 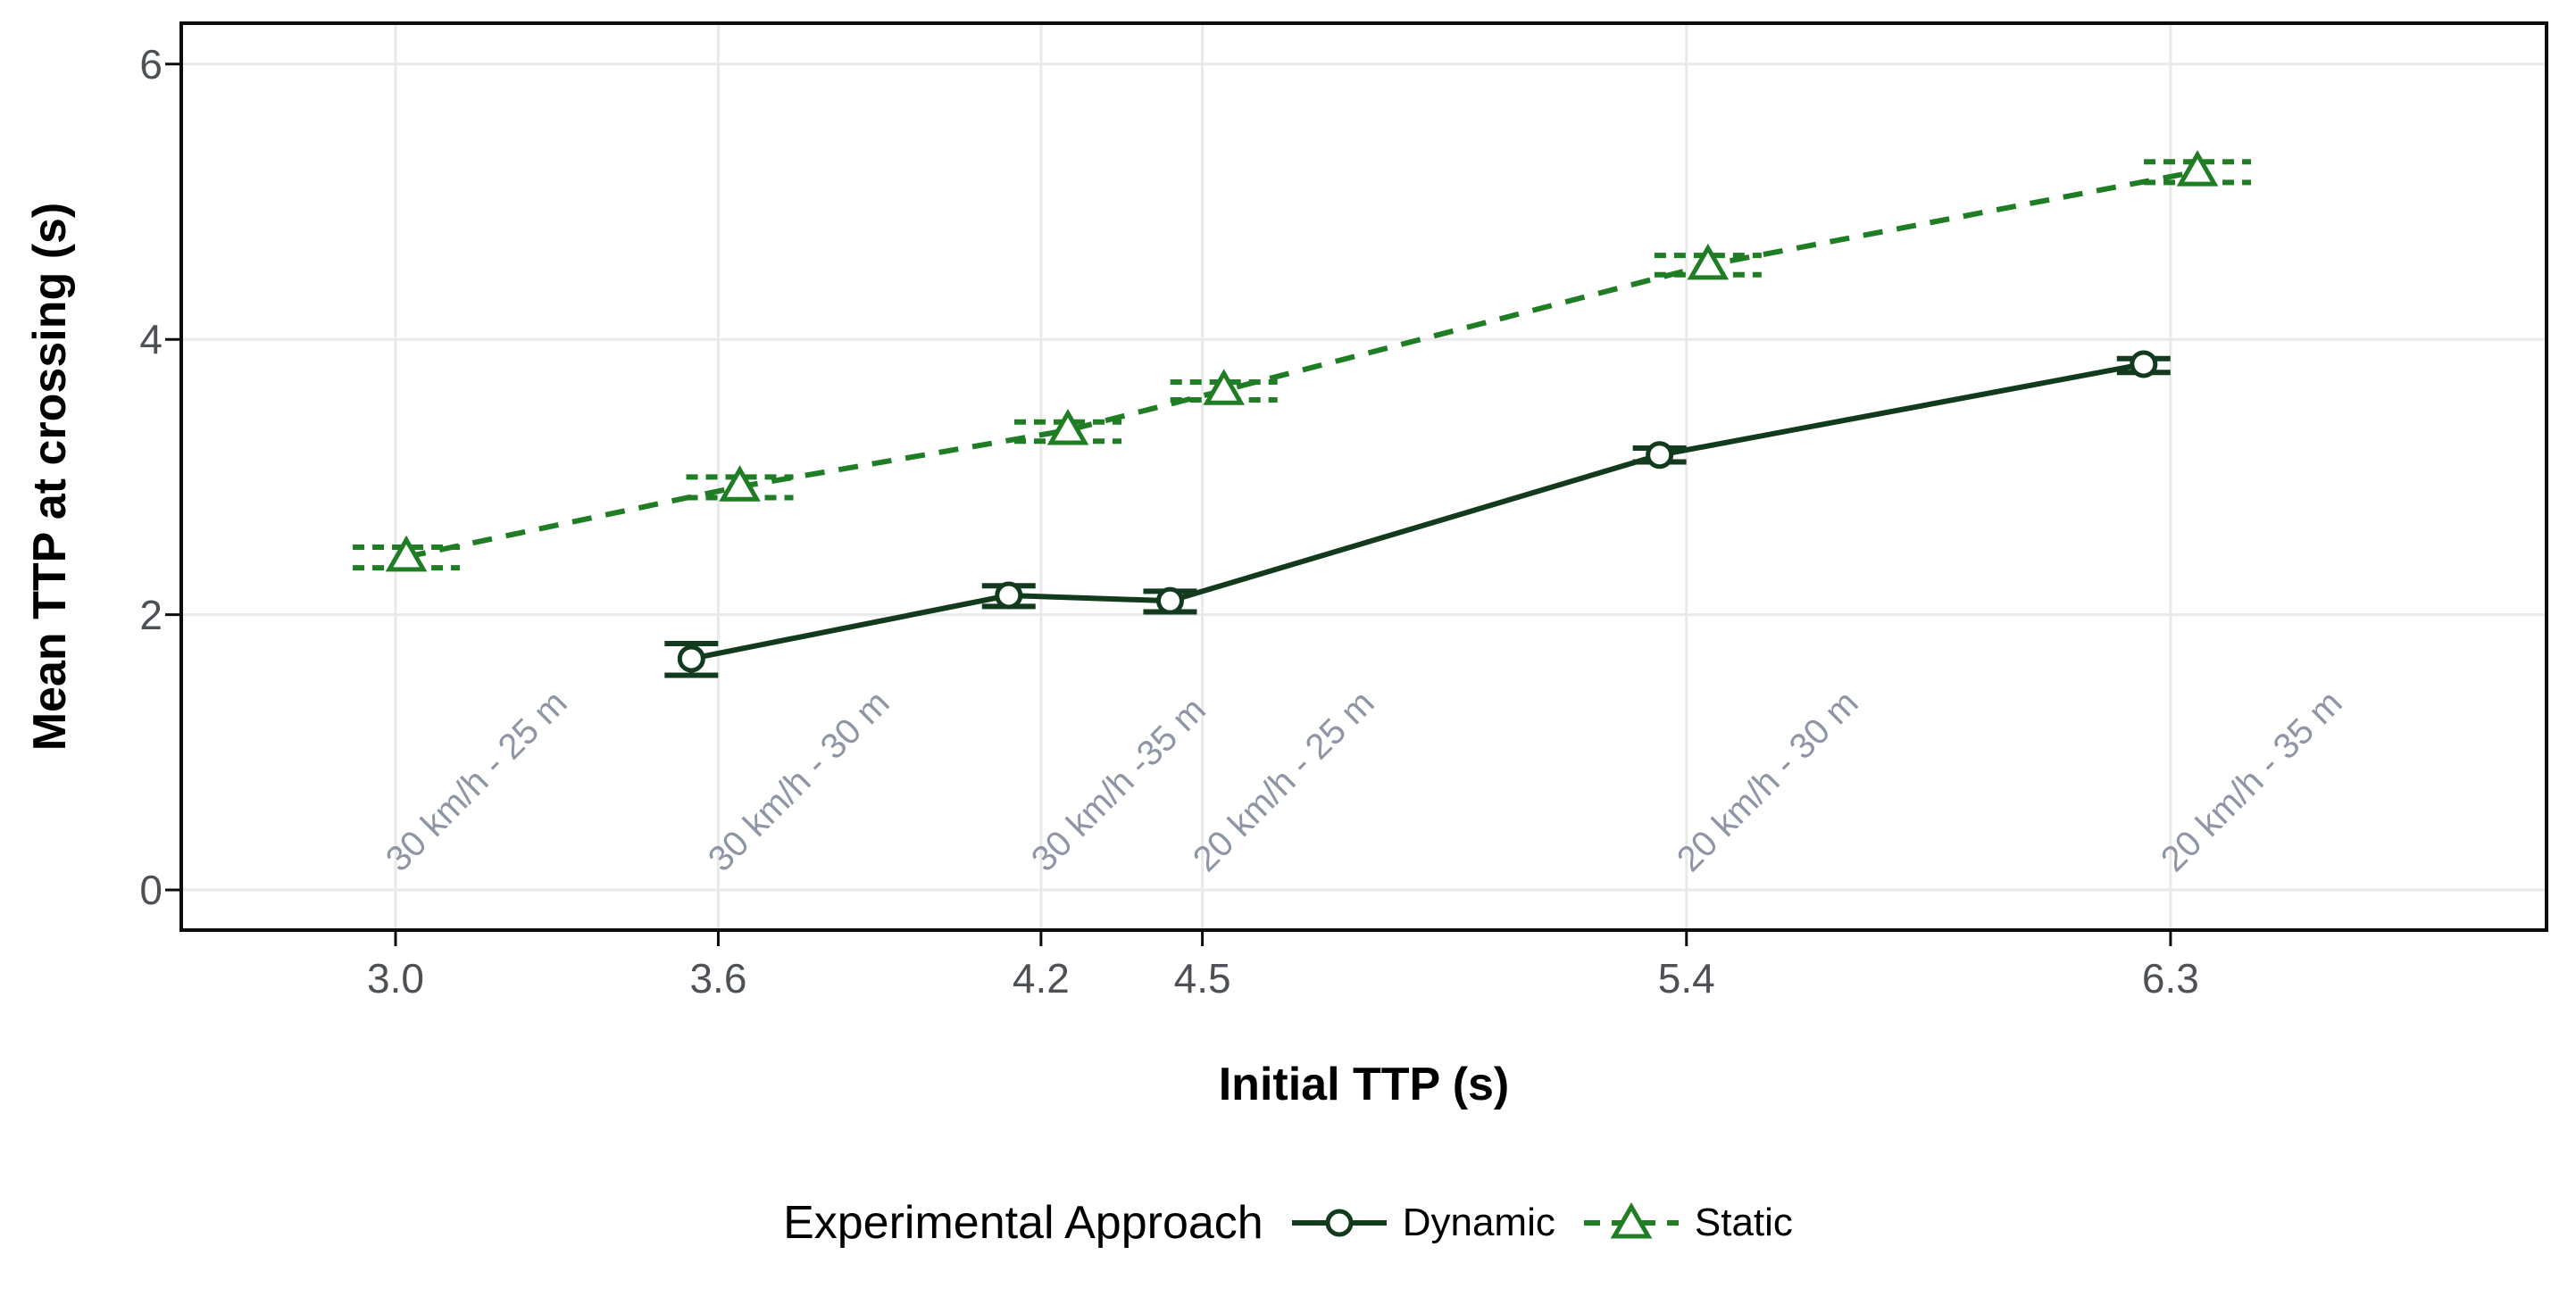 I want to click on x-tick-label: 5.4, so click(x=1686, y=978).